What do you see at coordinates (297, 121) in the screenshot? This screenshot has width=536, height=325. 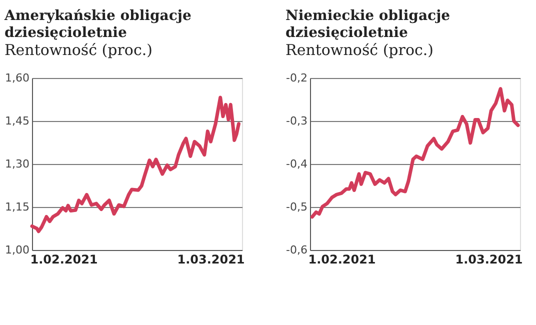 I see `y-tick-label: -0,3` at bounding box center [297, 121].